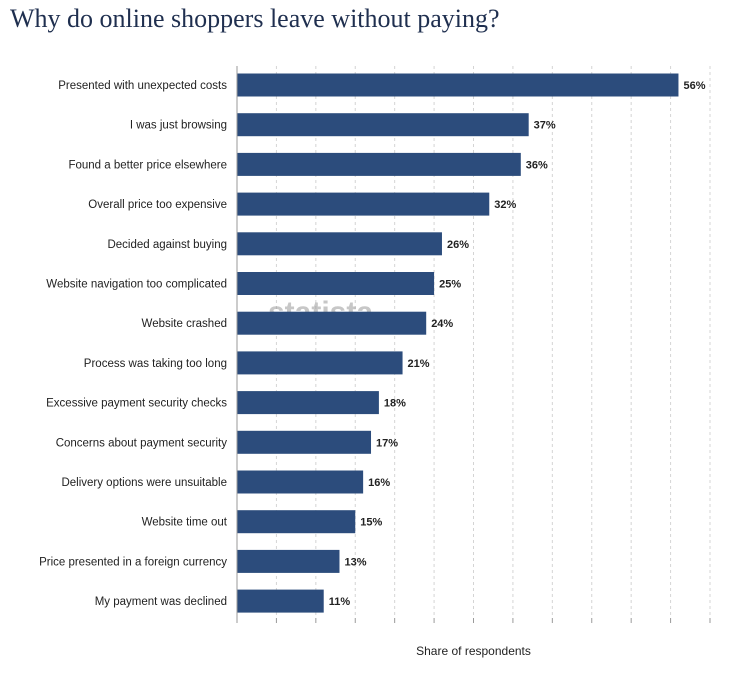 The height and width of the screenshot is (673, 730). I want to click on category-label: Process was taking too long, so click(155, 364).